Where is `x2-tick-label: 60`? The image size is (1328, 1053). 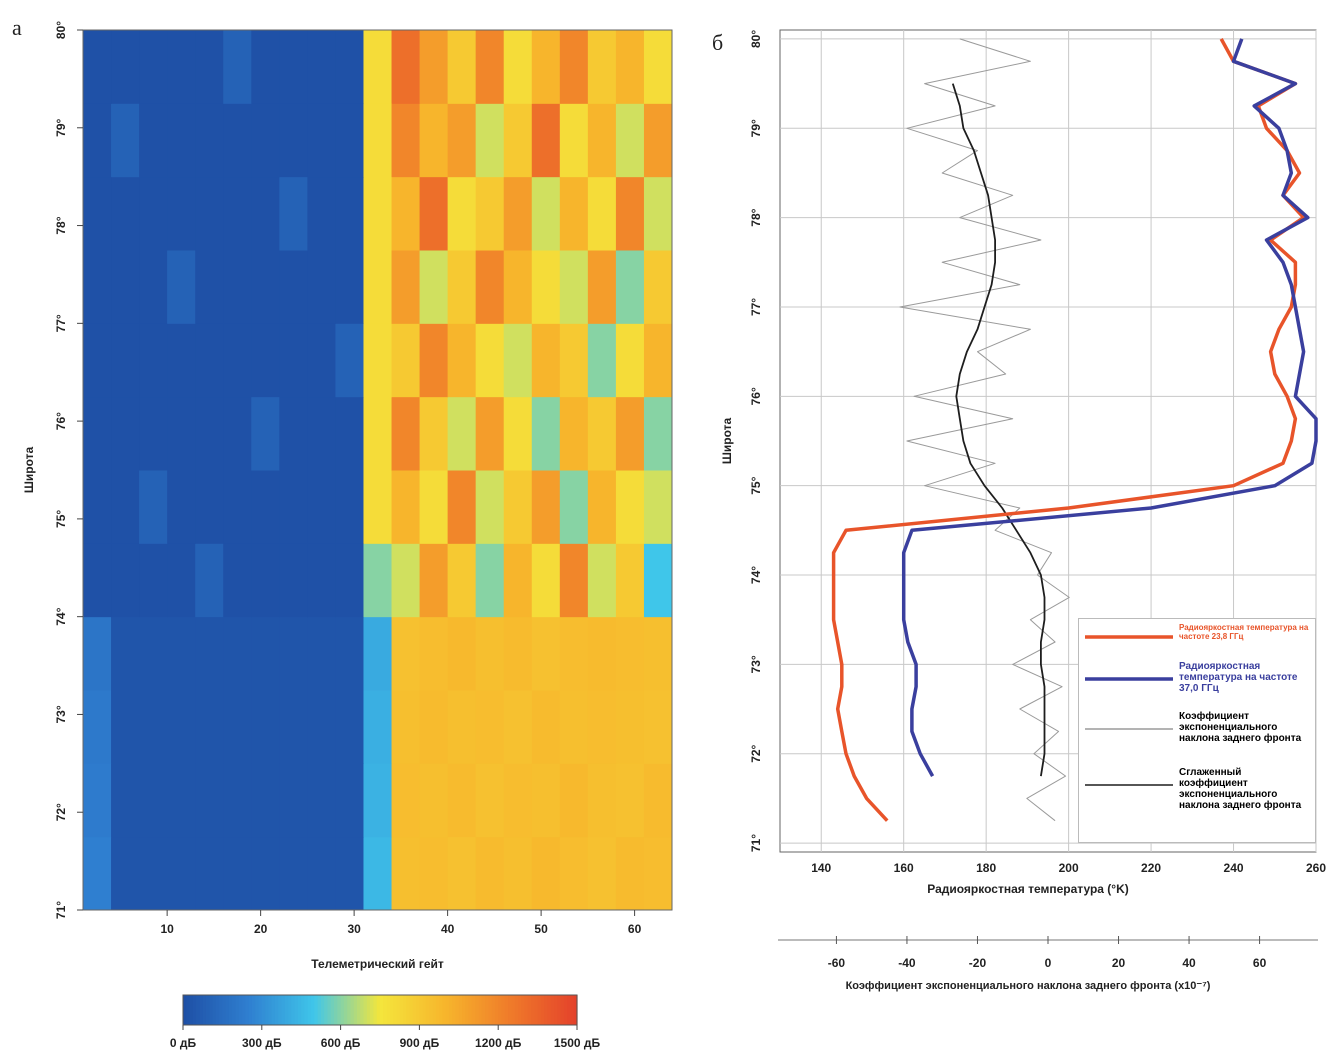 x2-tick-label: 60 is located at coordinates (1260, 963).